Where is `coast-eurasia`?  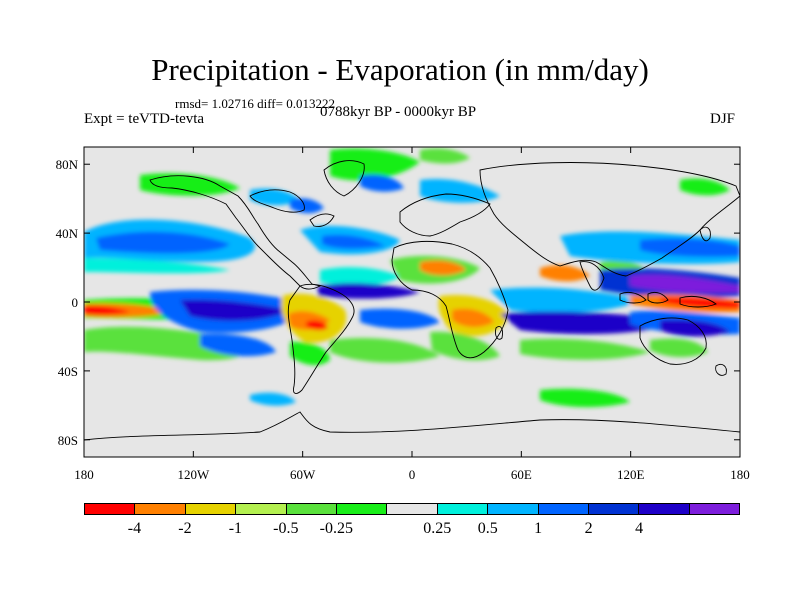
coast-eurasia is located at coordinates (609, 219).